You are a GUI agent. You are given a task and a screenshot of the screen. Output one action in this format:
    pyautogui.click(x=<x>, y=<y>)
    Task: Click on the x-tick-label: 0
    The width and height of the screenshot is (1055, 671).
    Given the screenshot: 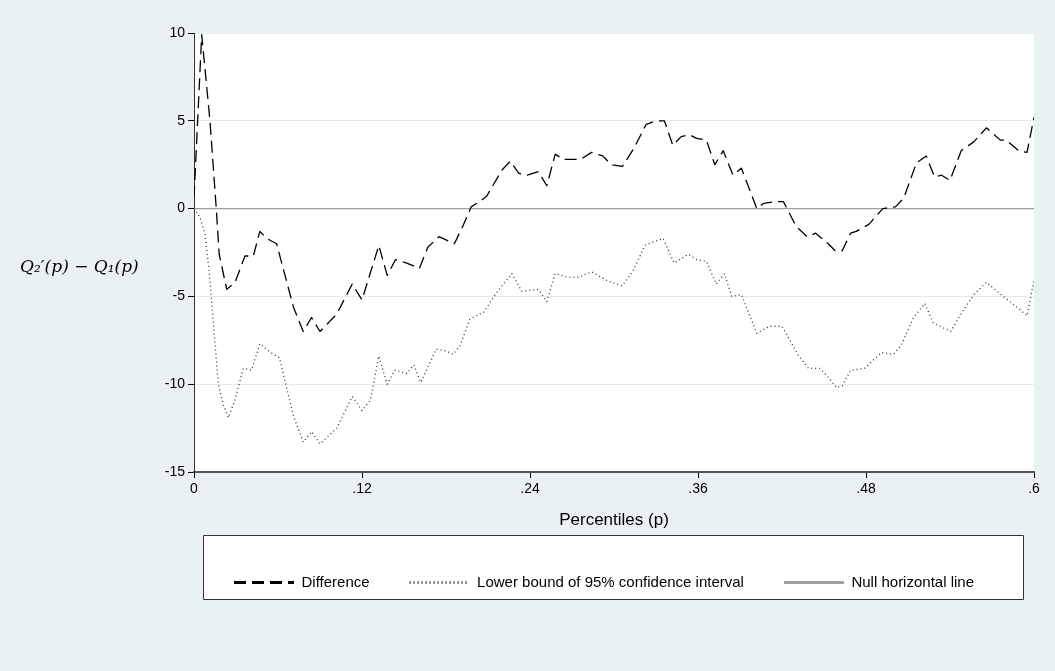 What is the action you would take?
    pyautogui.click(x=194, y=488)
    